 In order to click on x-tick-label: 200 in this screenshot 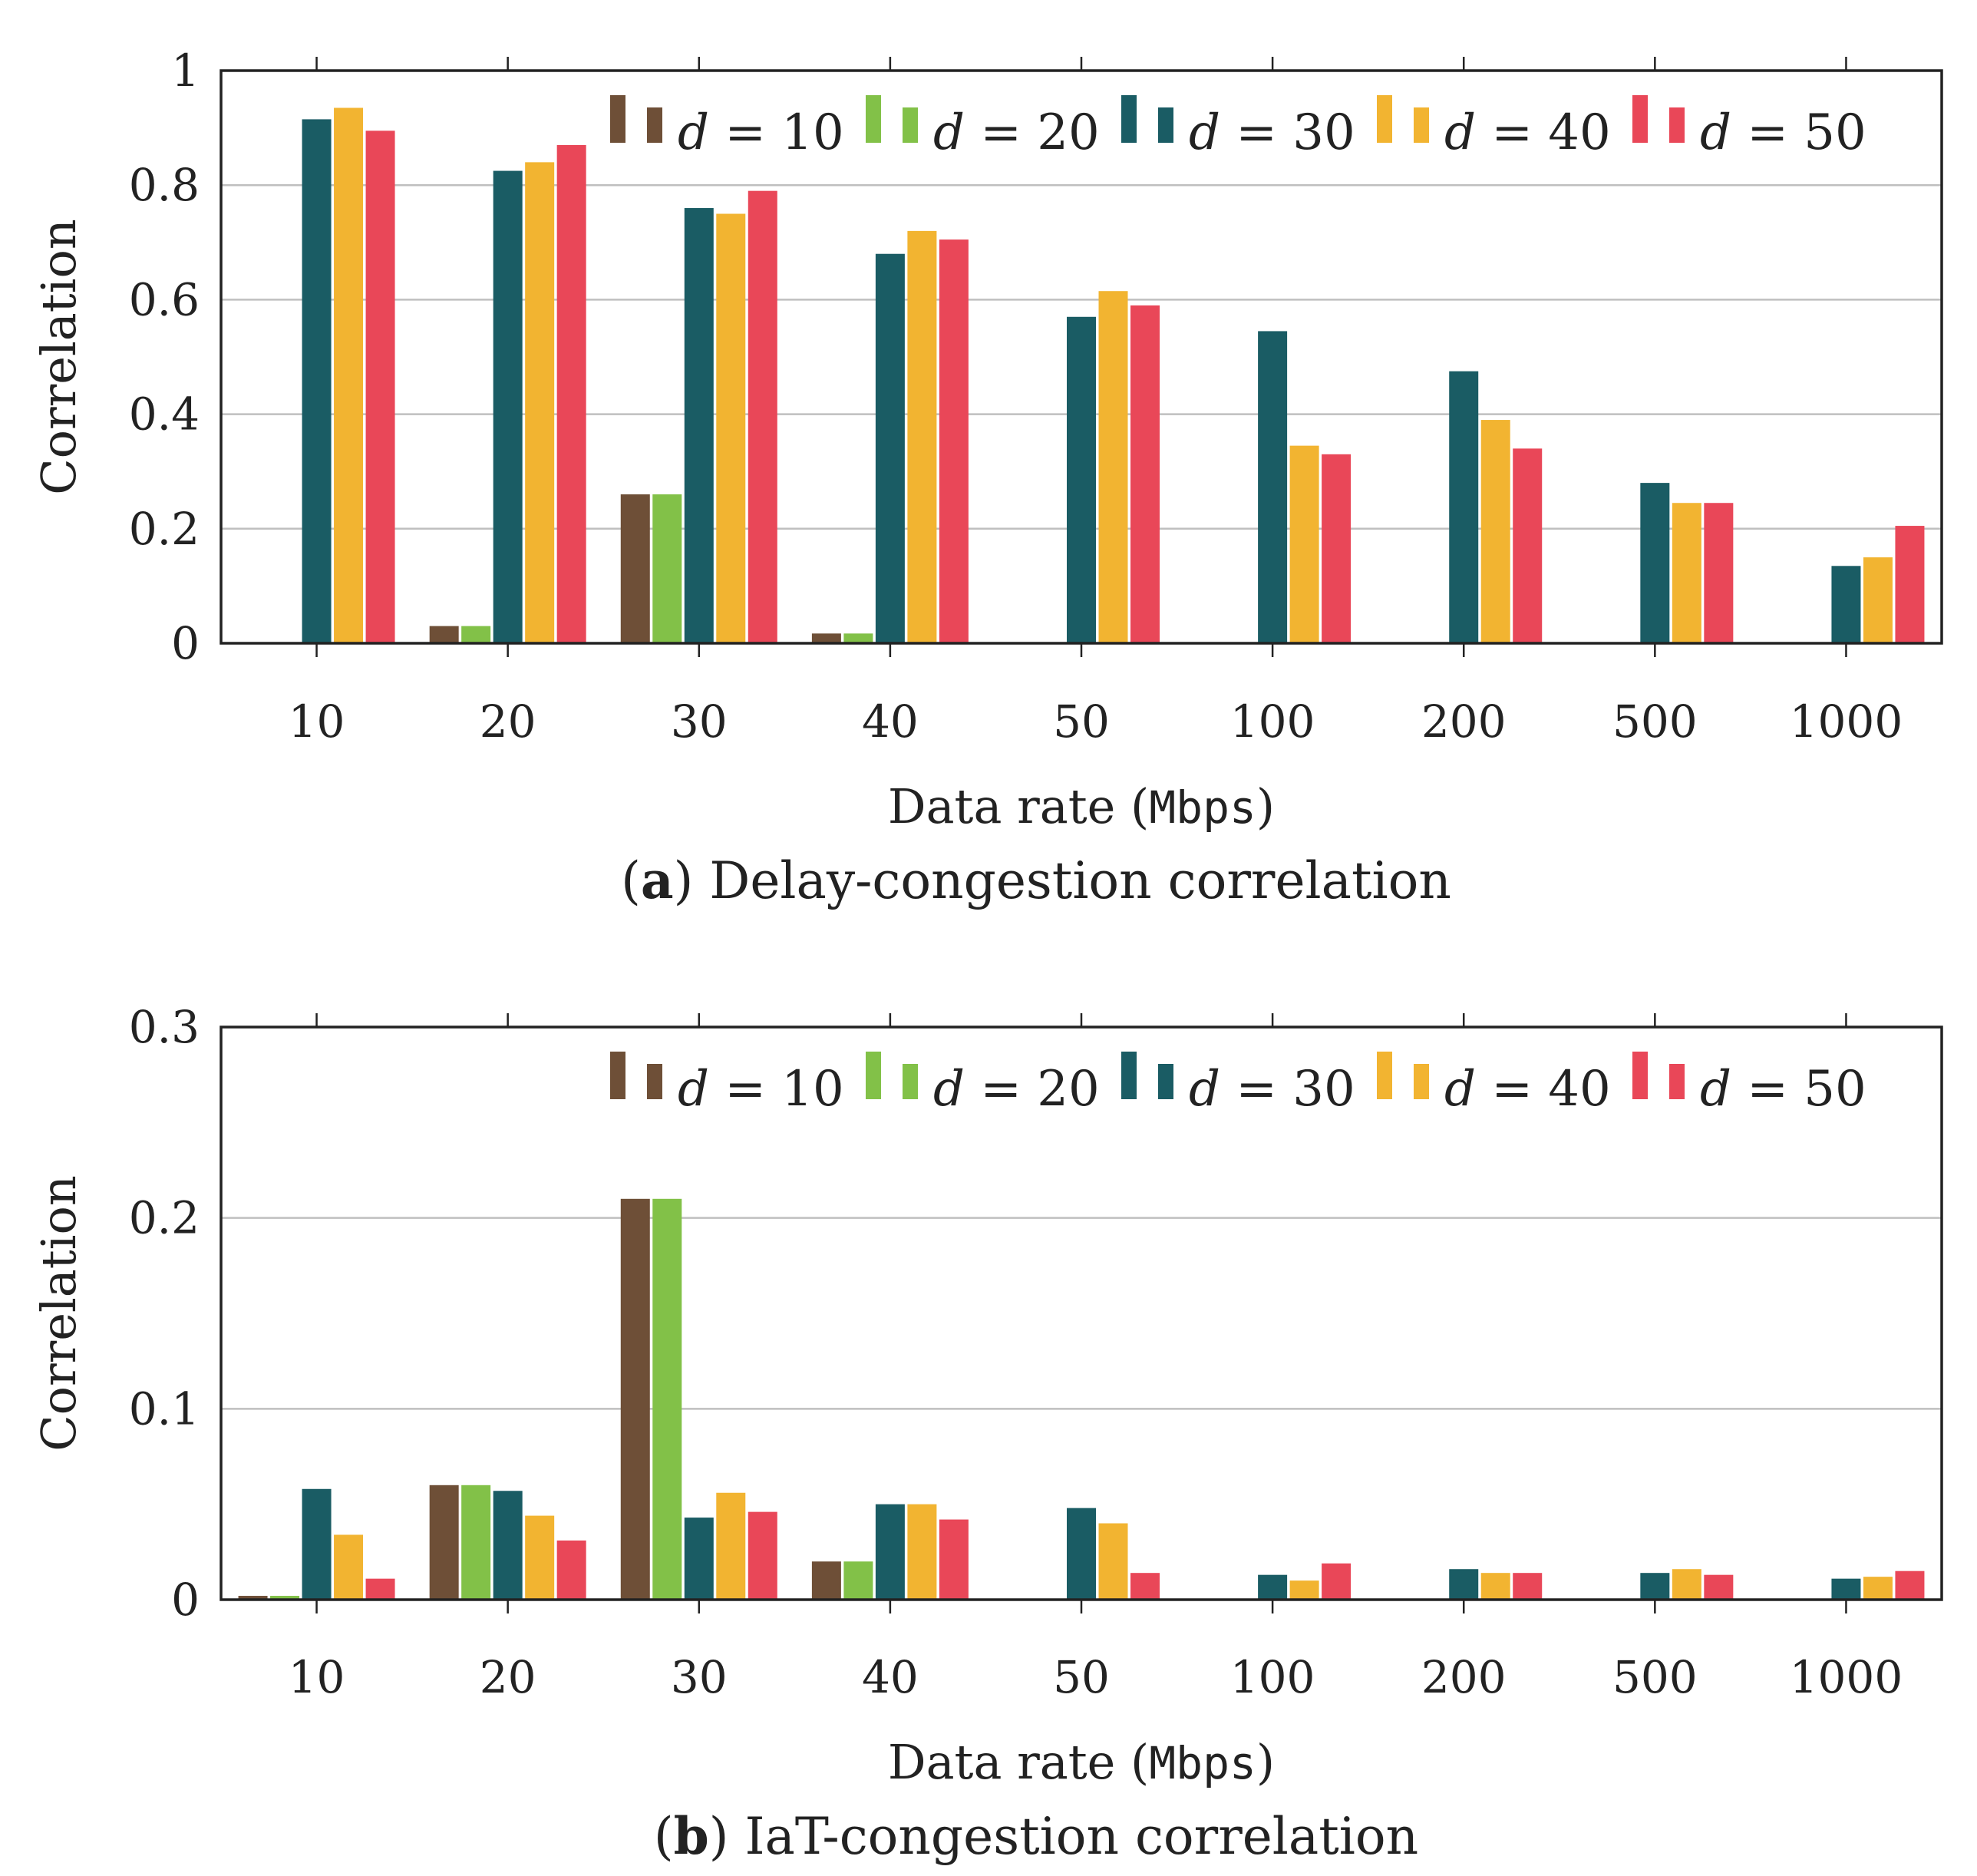, I will do `click(1464, 721)`.